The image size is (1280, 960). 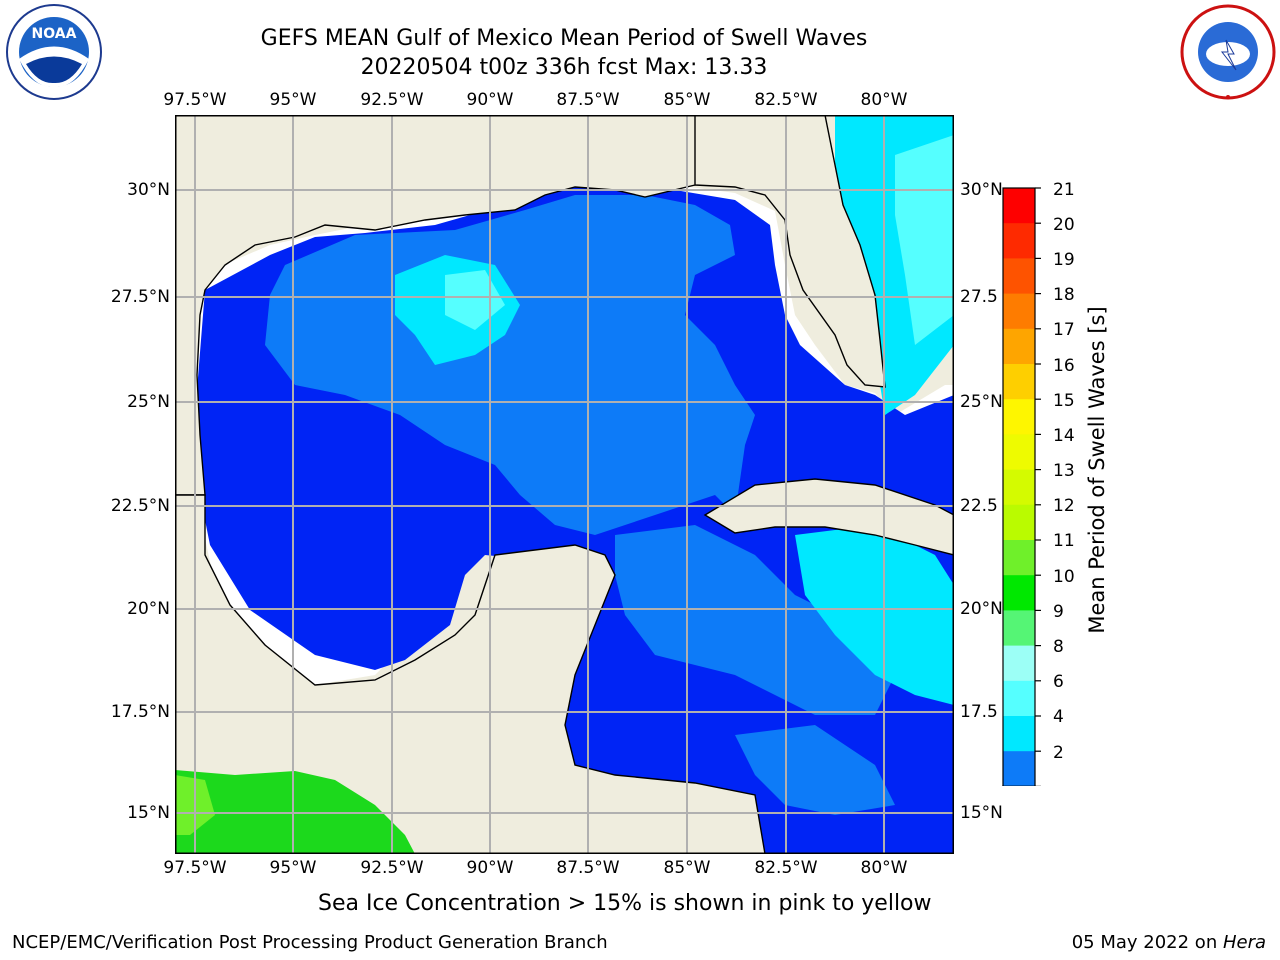 I want to click on y-tick-label: 17.5, so click(x=979, y=712).